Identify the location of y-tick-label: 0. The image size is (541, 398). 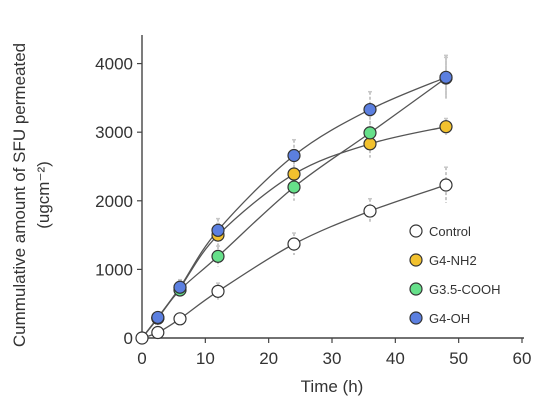
(128, 338).